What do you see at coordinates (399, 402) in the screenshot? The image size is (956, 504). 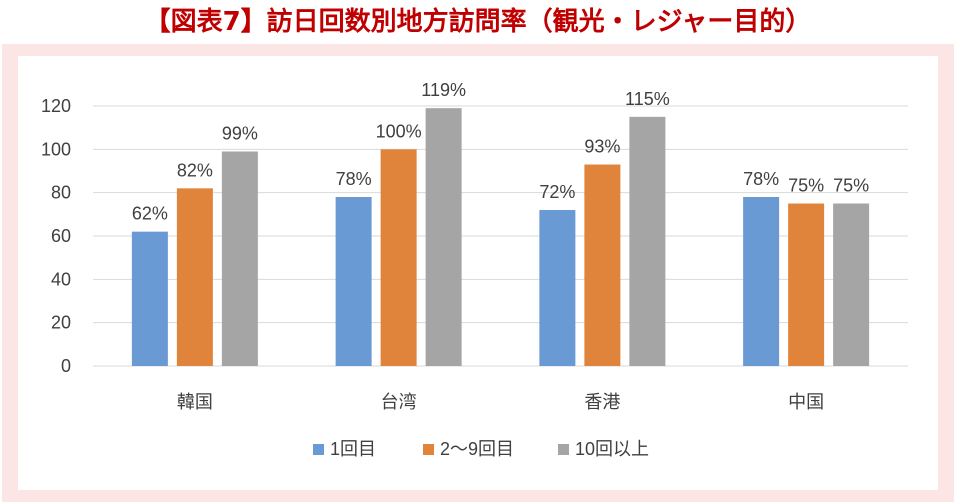 I see `x-tick-label: 台湾` at bounding box center [399, 402].